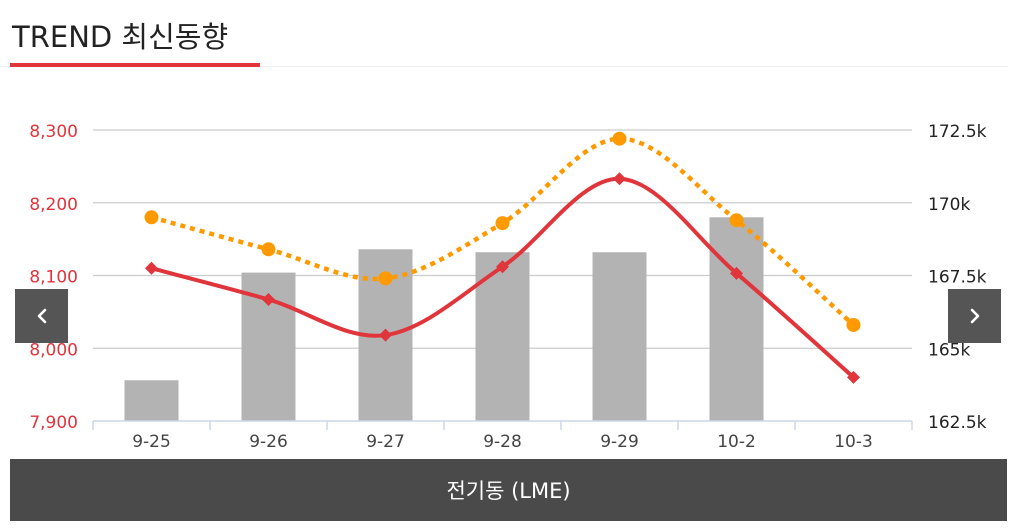 This screenshot has height=529, width=1016. Describe the element at coordinates (736, 442) in the screenshot. I see `x-tick-label: 10-2` at that location.